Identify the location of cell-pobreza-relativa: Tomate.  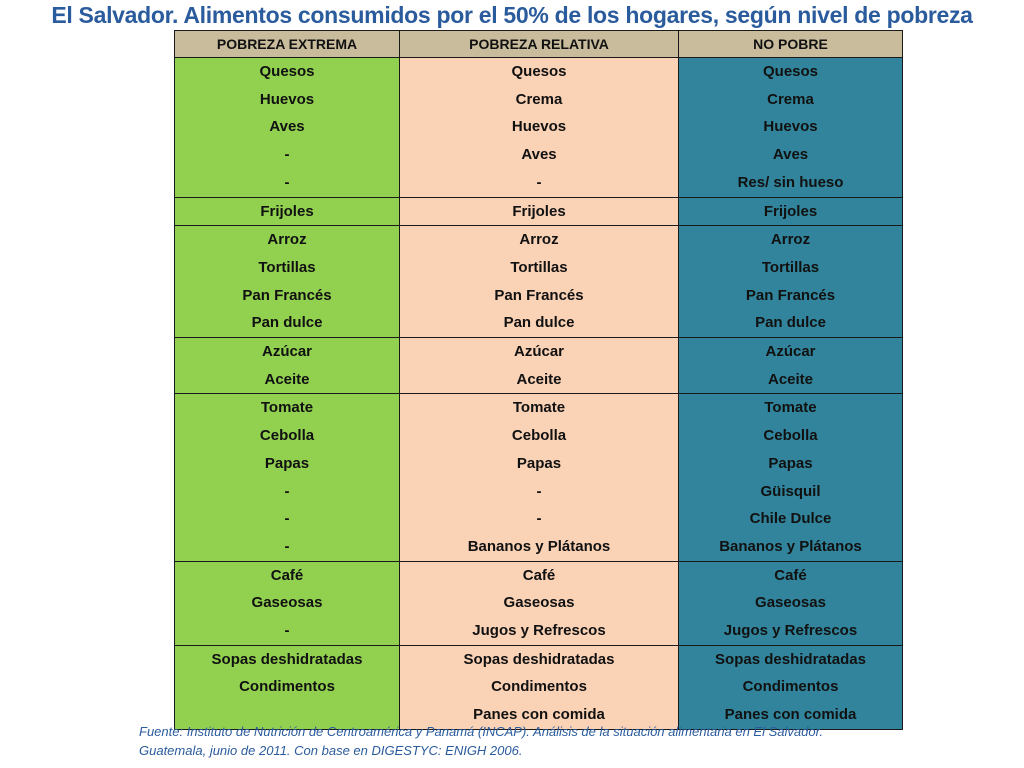
(539, 408).